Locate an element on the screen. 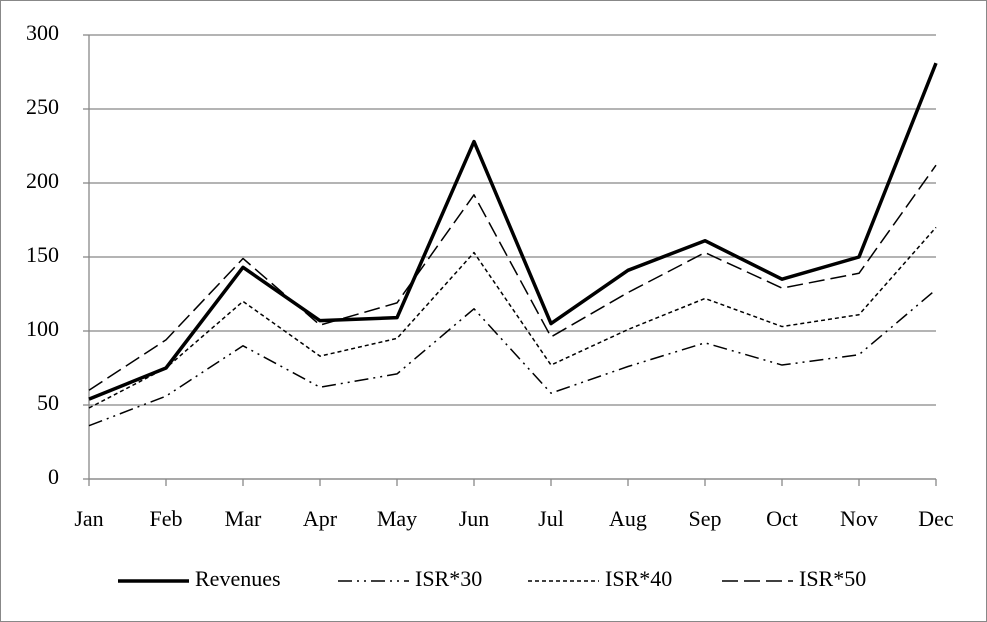 This screenshot has height=622, width=987. x-tick-label: Nov is located at coordinates (859, 518).